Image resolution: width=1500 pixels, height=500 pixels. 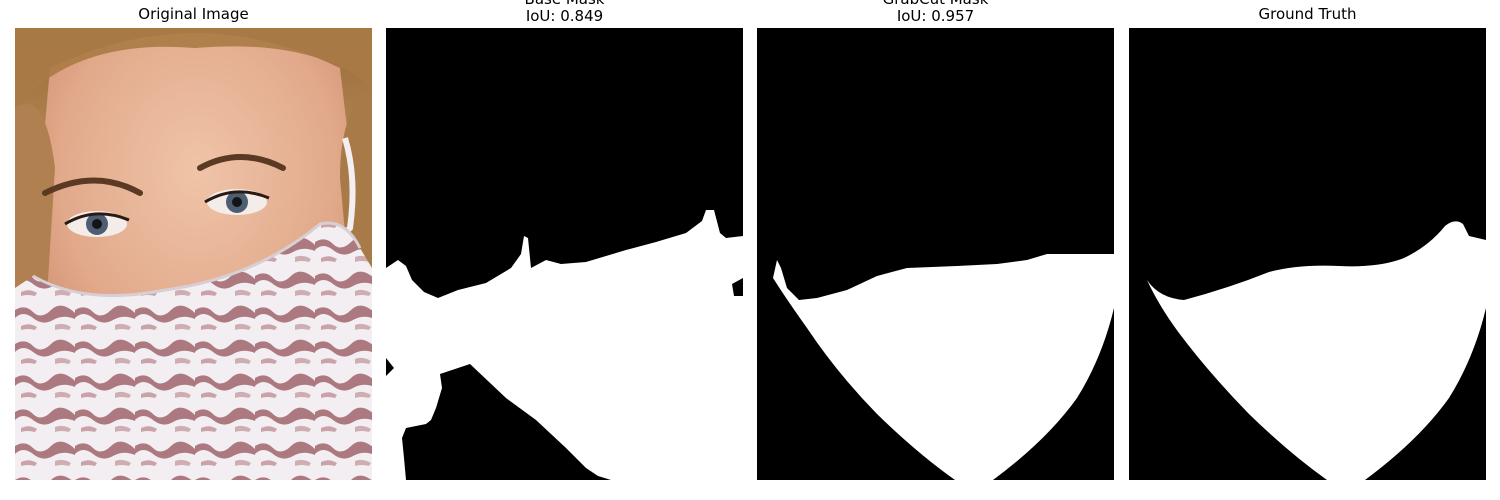 I want to click on panel-iou-label: IoU: 0.957, so click(x=935, y=16).